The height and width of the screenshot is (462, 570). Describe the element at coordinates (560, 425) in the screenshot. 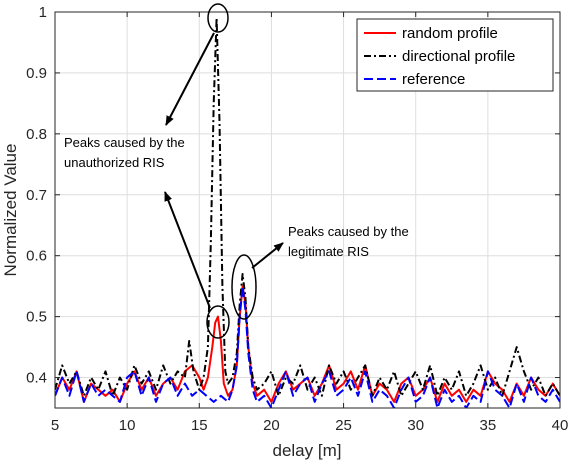

I see `x-tick-label: 40` at that location.